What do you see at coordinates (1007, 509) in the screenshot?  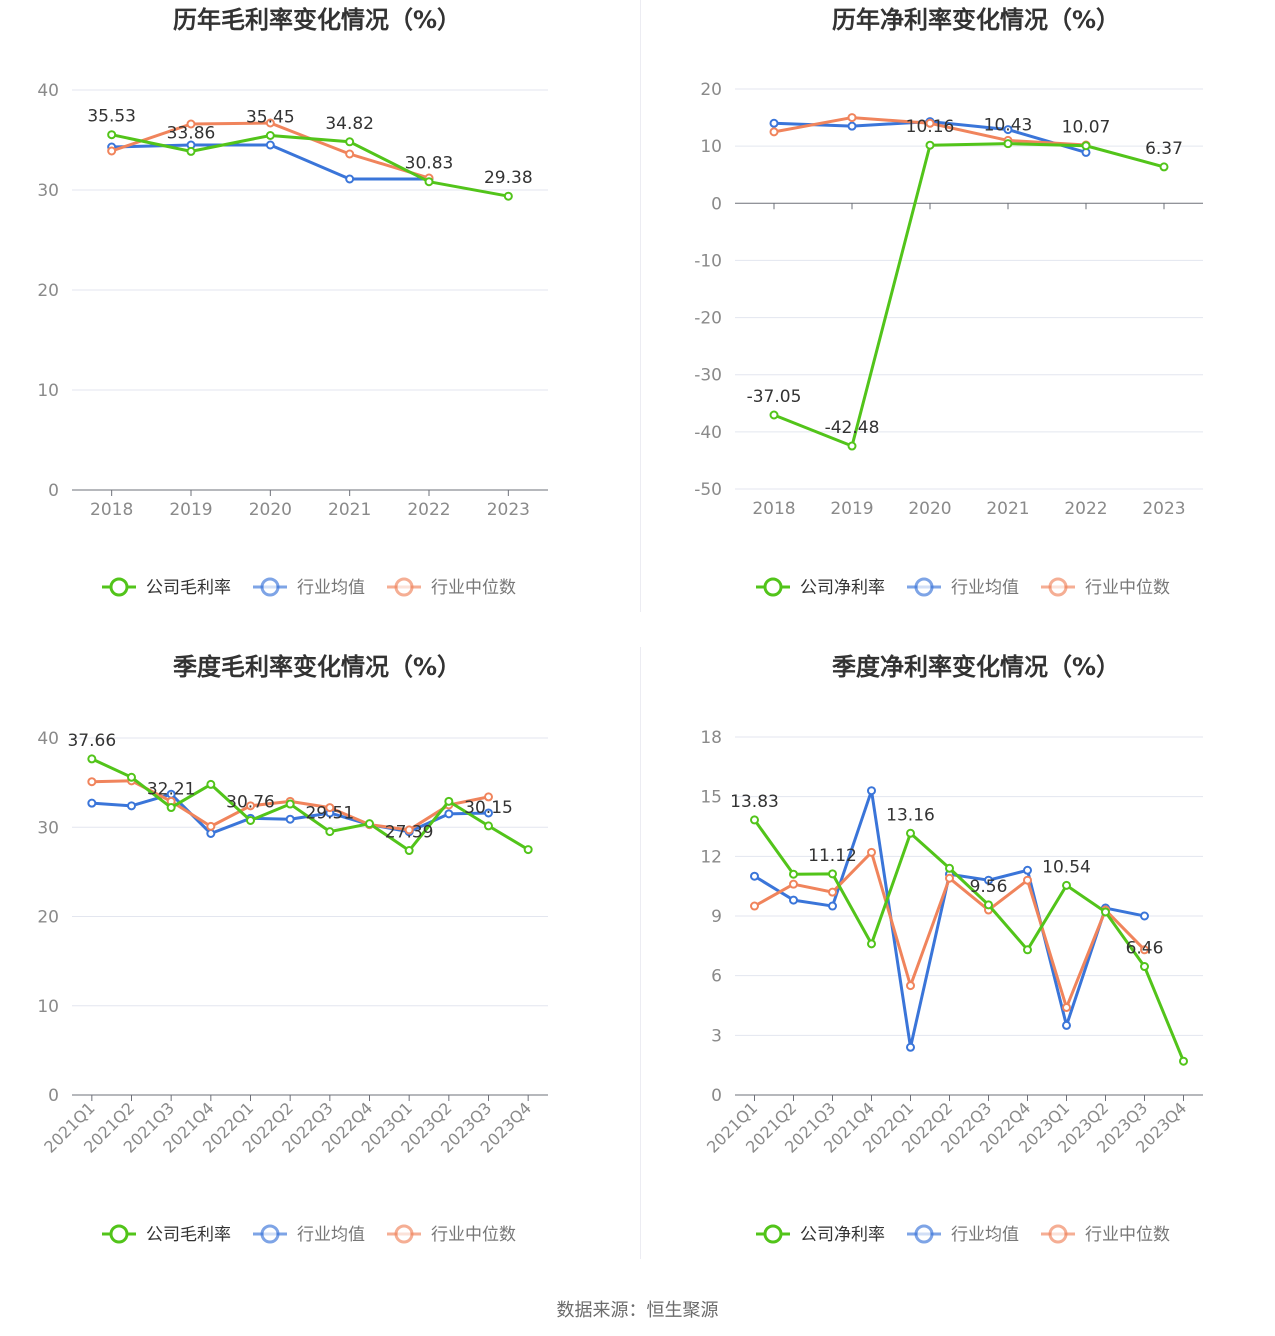 I see `x-tick-label: 2021` at bounding box center [1007, 509].